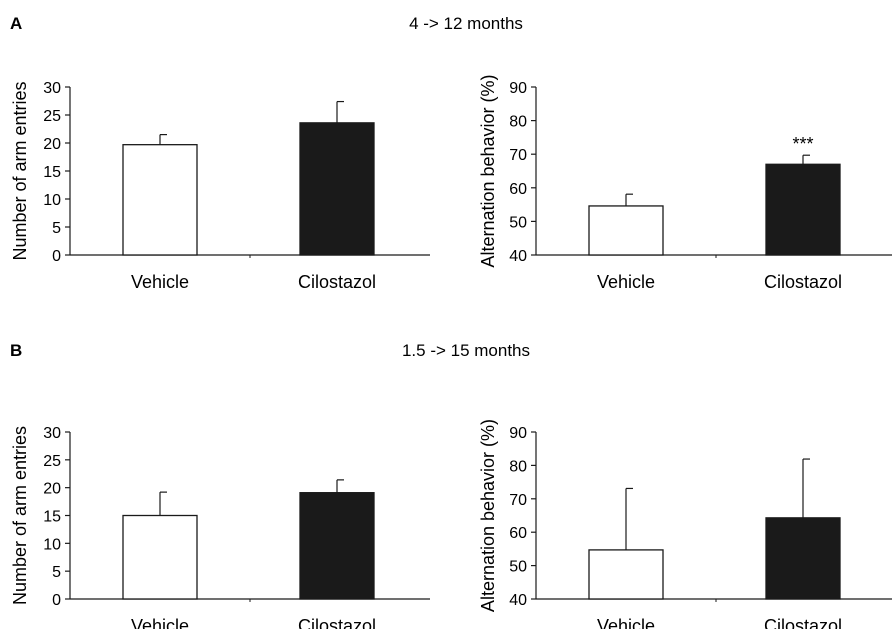  Describe the element at coordinates (16, 350) in the screenshot. I see `panel-b-letter: B` at that location.